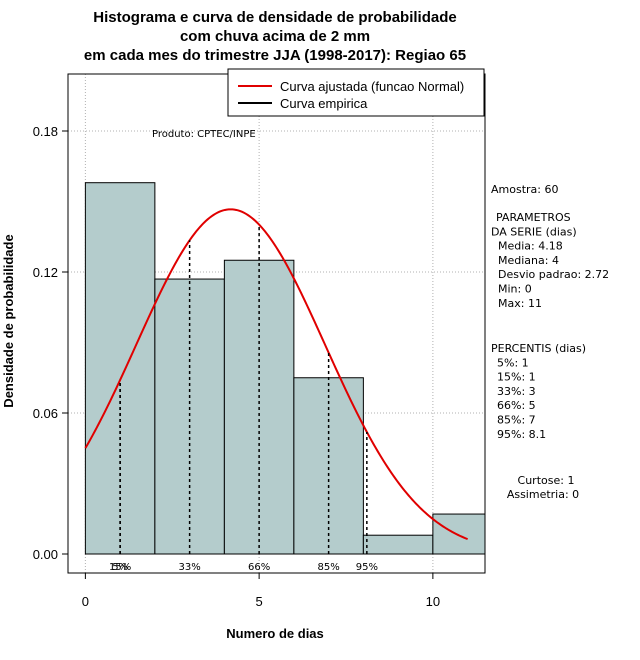 Image resolution: width=640 pixels, height=660 pixels. Describe the element at coordinates (513, 362) in the screenshot. I see `percentile-text-line: 5%: 1` at that location.